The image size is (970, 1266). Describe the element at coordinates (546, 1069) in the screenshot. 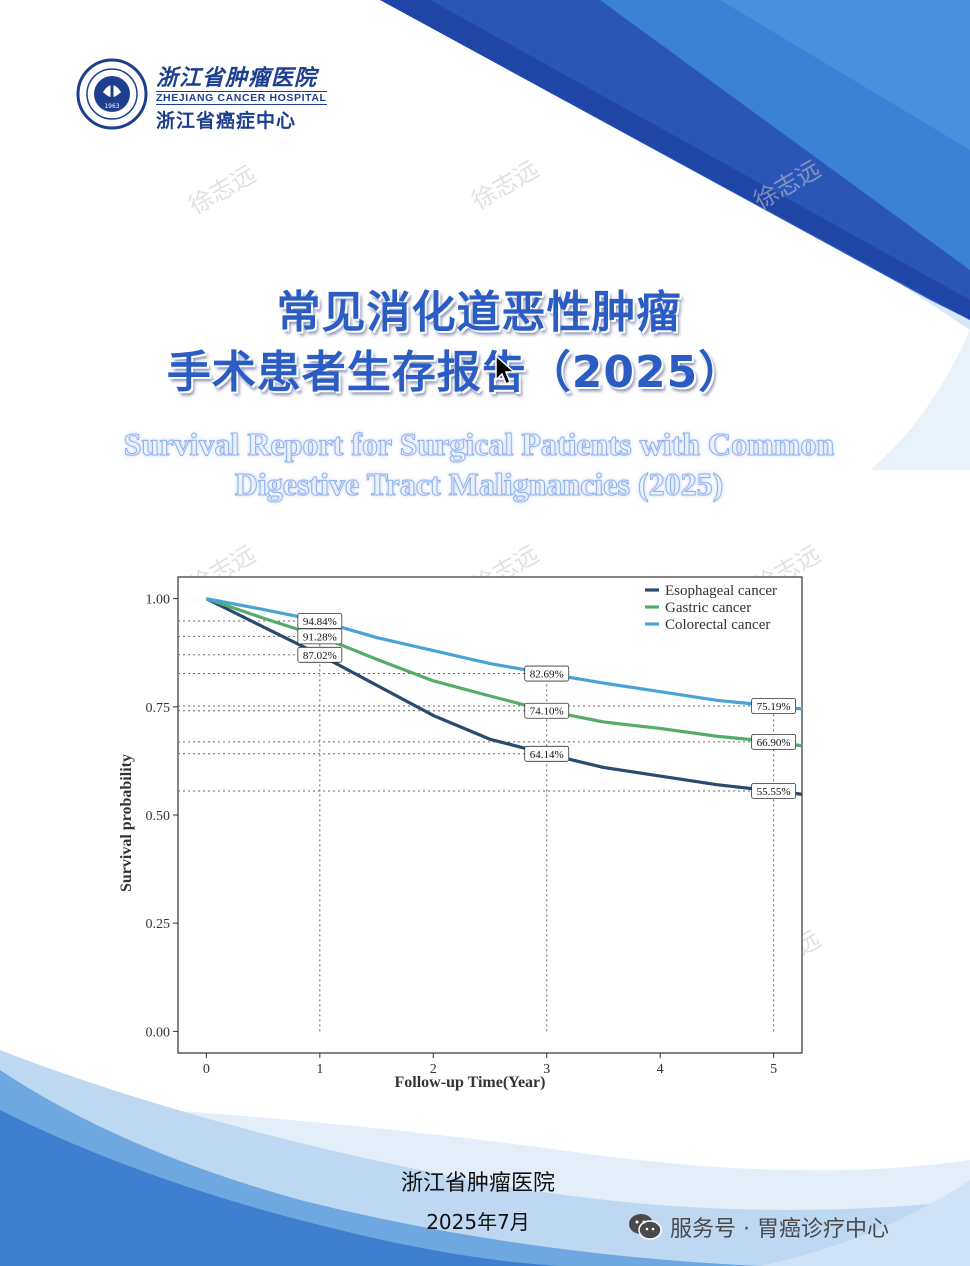

I see `x-tick-label: 3` at that location.